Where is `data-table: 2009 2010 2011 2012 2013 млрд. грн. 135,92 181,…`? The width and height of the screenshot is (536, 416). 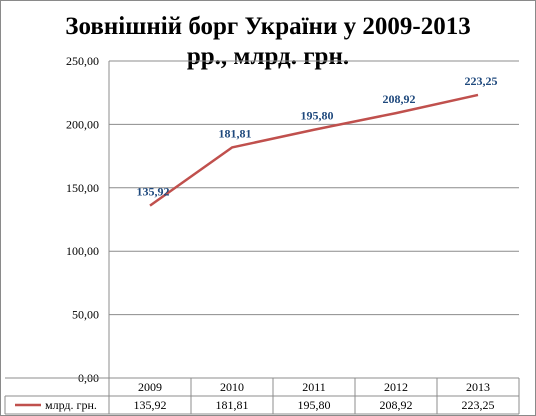
data-table: 2009 2010 2011 2012 2013 млрд. грн. 135,92 181,… is located at coordinates (262, 396).